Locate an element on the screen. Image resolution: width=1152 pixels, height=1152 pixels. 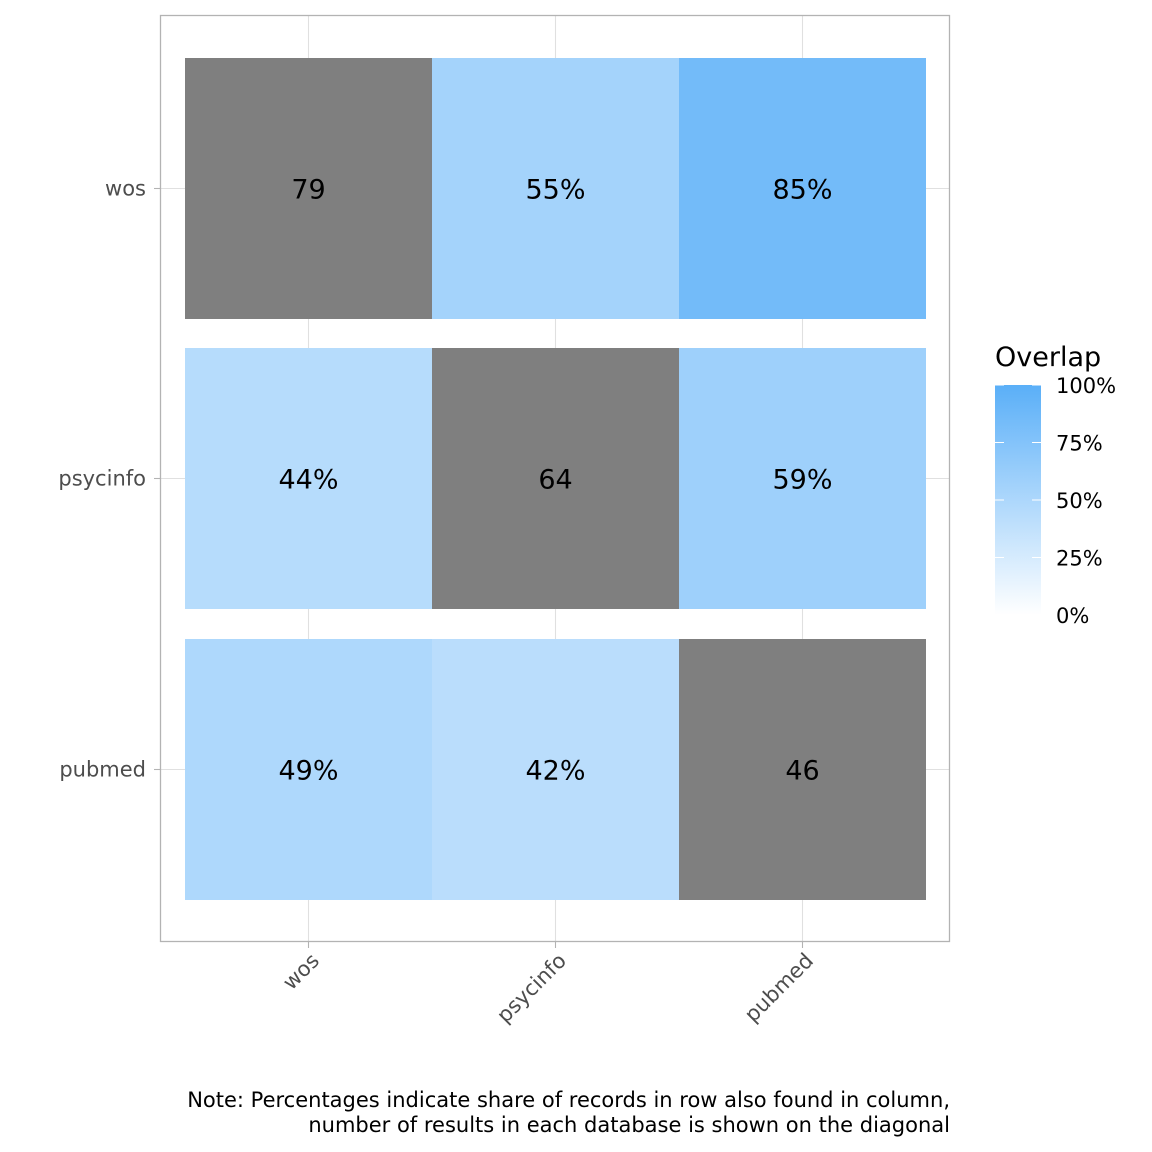
cell-label-psycinfo-pubmed: 59% is located at coordinates (802, 480).